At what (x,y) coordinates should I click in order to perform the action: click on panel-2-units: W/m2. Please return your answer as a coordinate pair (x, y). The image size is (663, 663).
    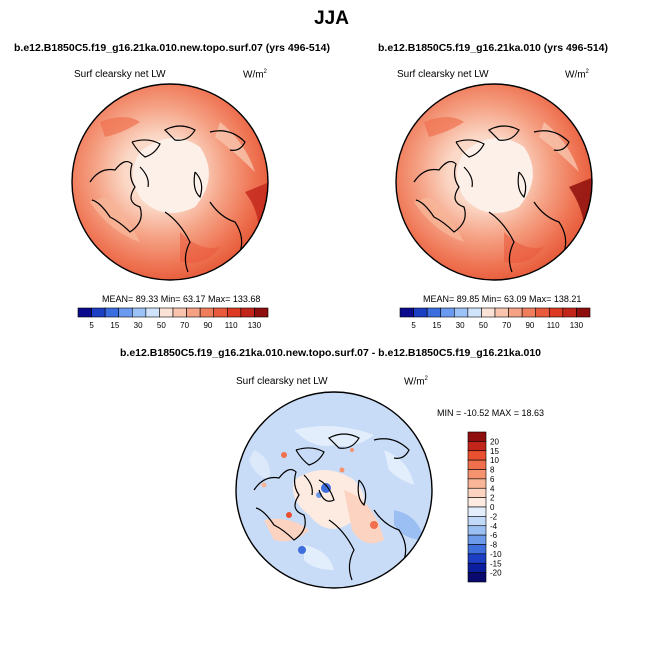
    Looking at the image, I should click on (577, 75).